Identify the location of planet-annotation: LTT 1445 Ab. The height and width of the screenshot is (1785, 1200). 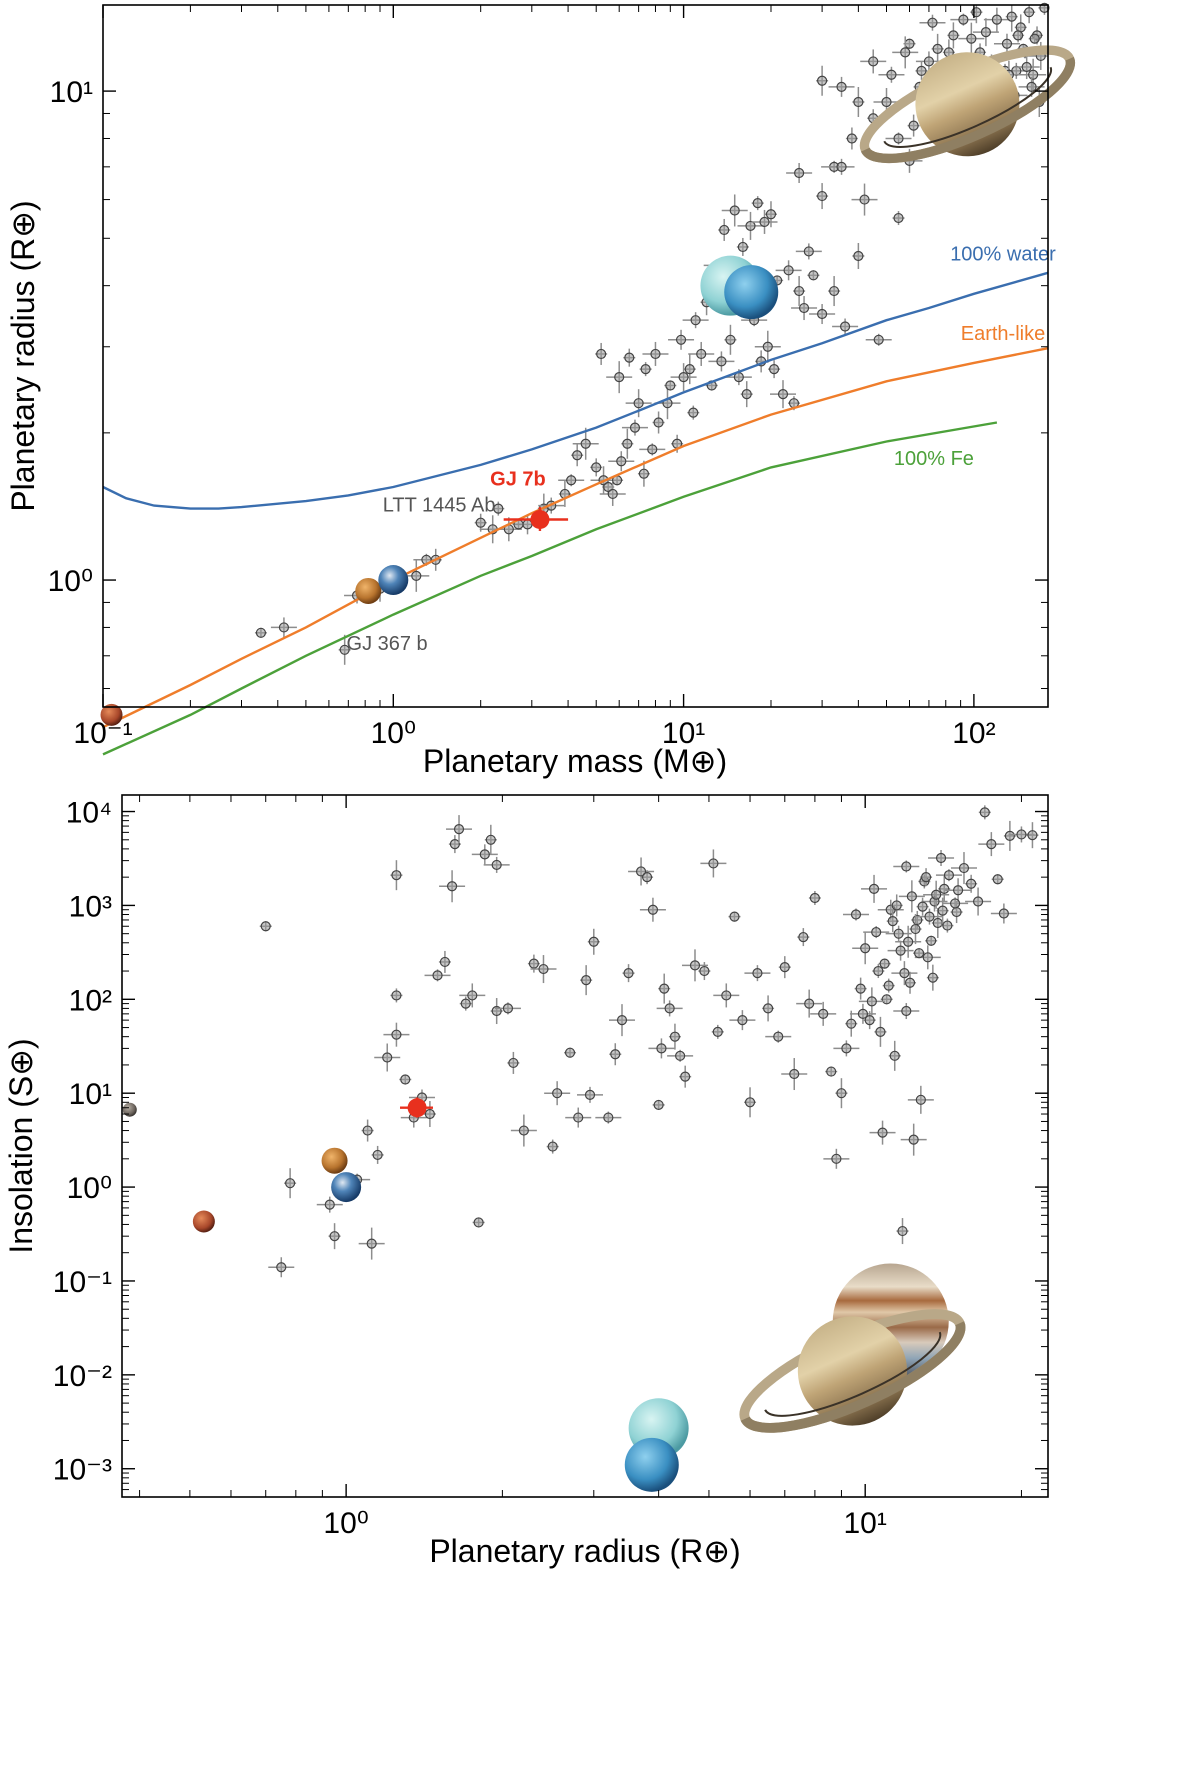
(439, 506).